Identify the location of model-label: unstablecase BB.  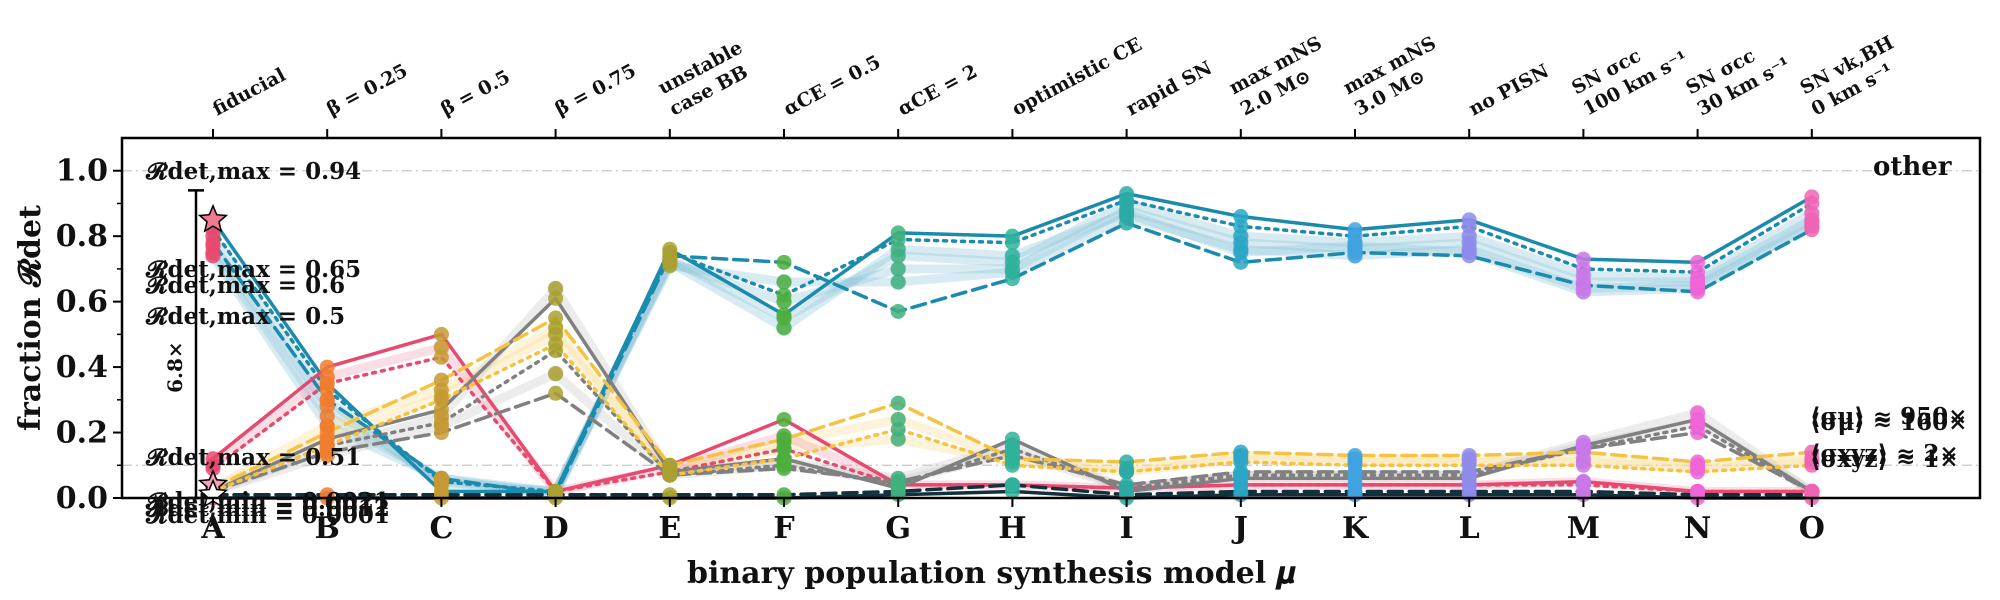
(706, 79).